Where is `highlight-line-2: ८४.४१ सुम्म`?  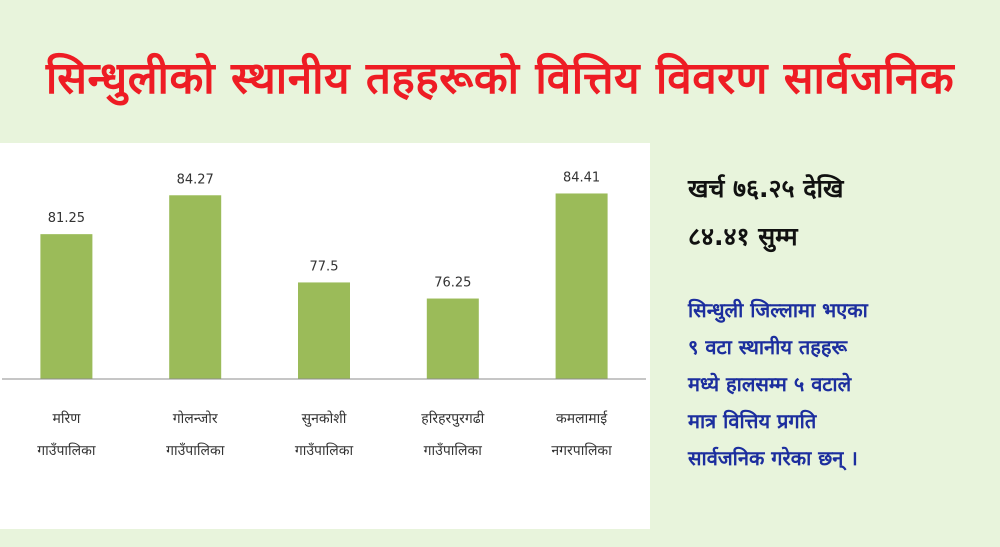
highlight-line-2: ८४.४१ सुम्म is located at coordinates (743, 236).